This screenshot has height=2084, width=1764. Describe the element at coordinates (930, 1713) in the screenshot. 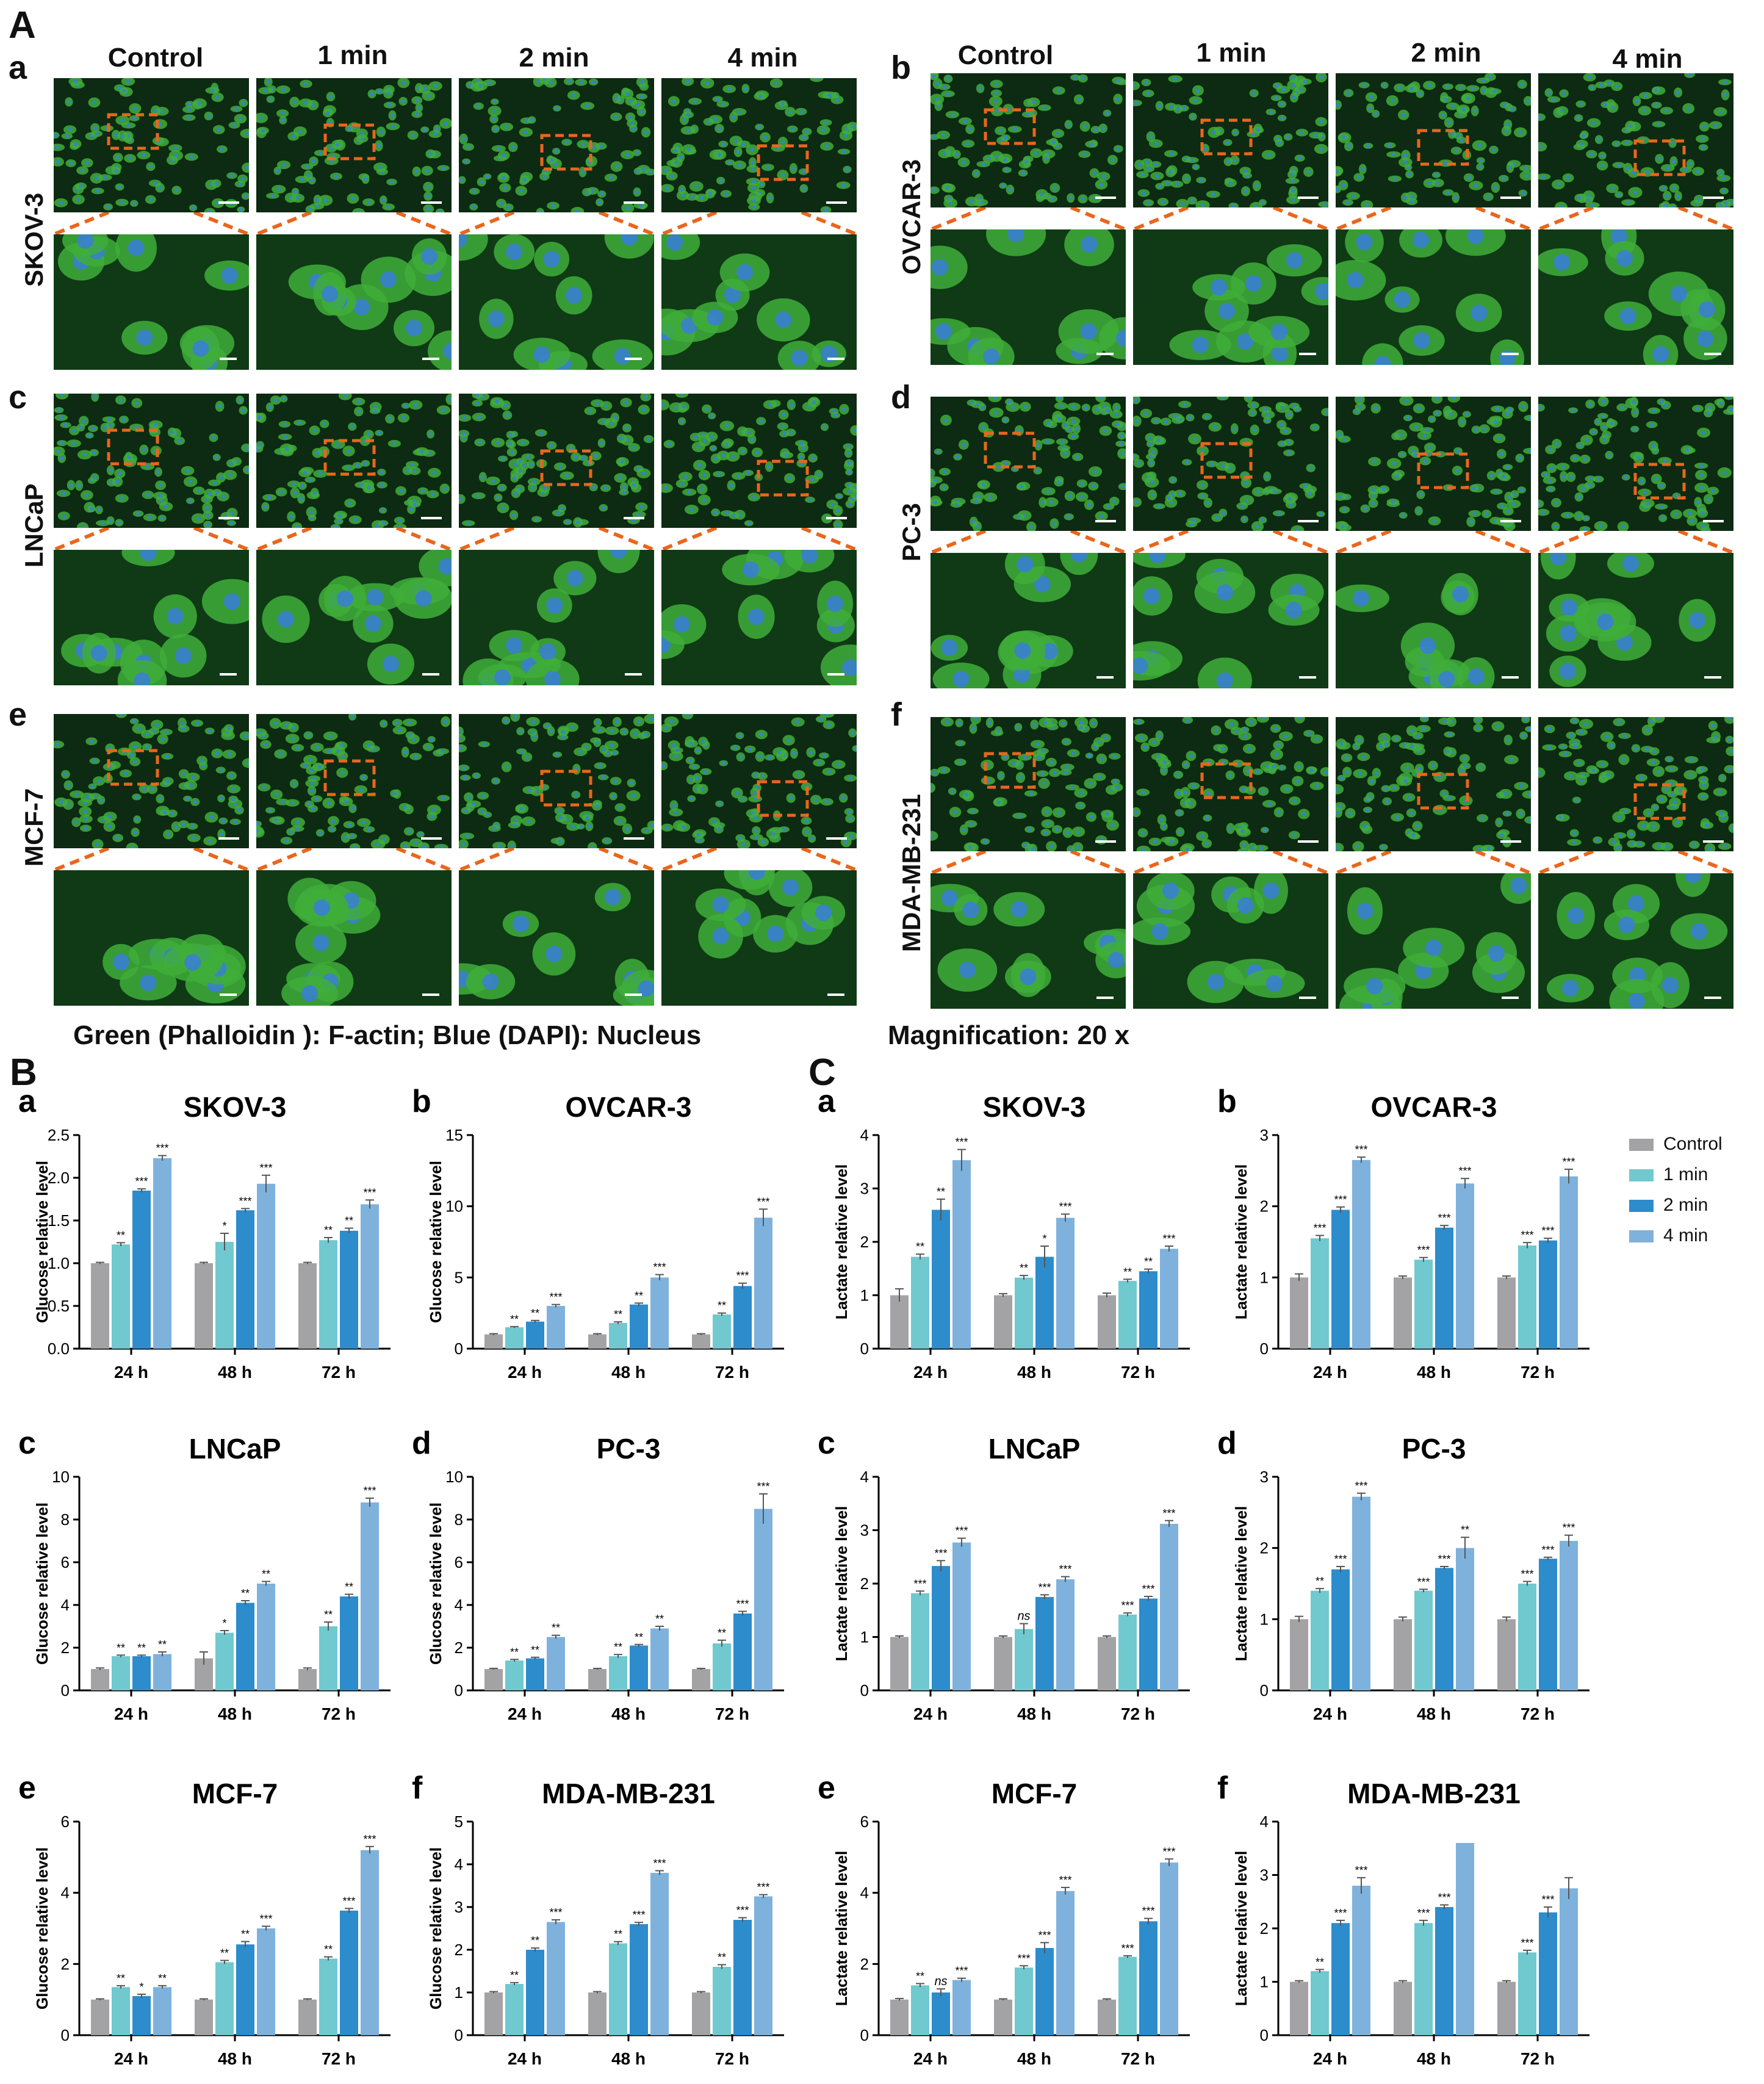

I see `x-tick-label: 24 h` at that location.